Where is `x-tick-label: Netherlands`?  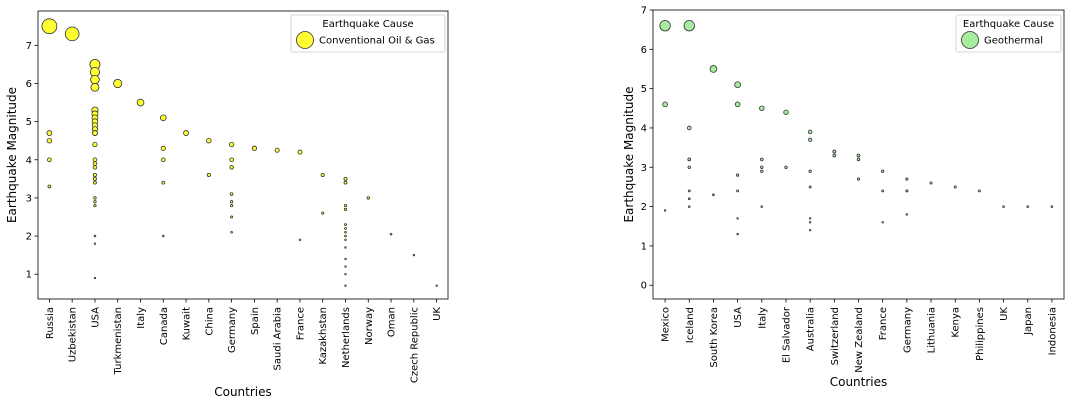
x-tick-label: Netherlands is located at coordinates (346, 337).